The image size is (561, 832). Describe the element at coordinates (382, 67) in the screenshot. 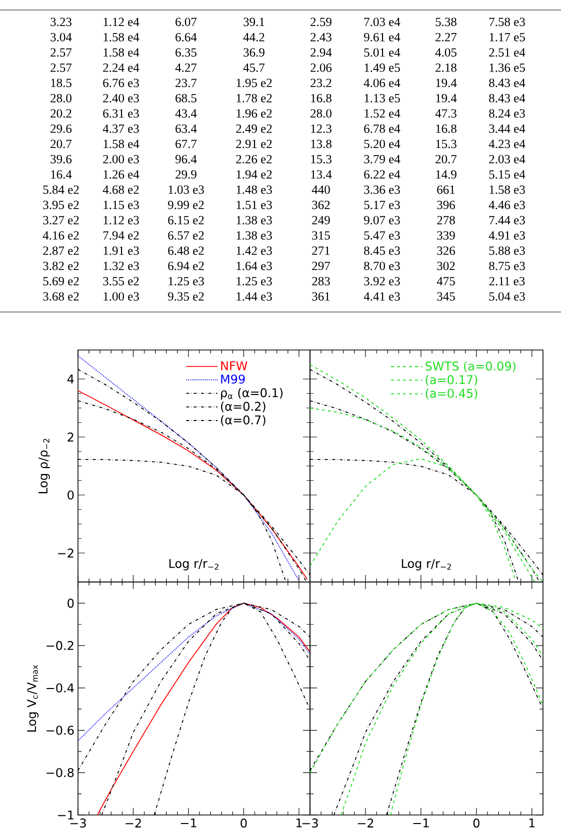

I see `text: 1.49 e5` at that location.